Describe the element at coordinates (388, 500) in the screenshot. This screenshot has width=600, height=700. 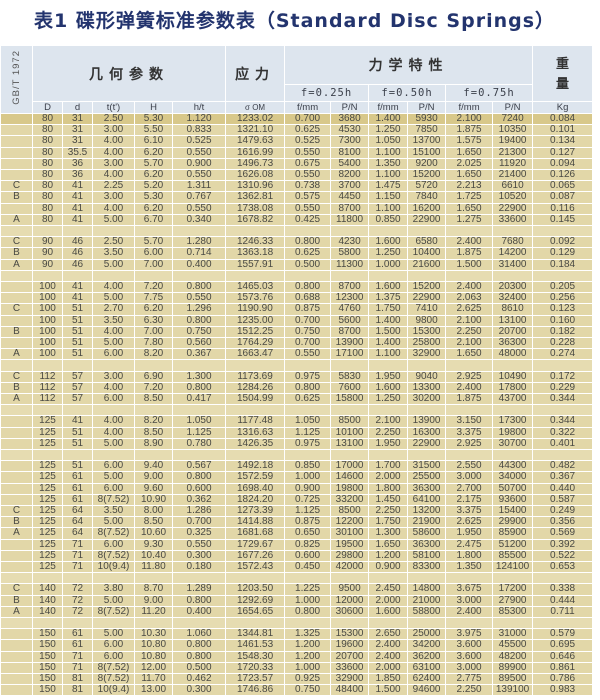
I see `table-cell: 1.450` at that location.